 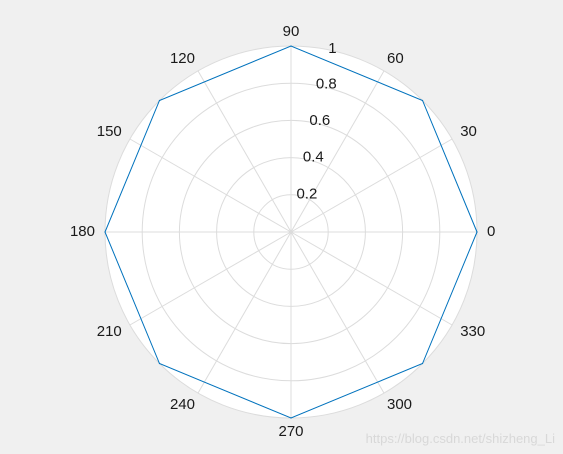 What do you see at coordinates (468, 131) in the screenshot?
I see `theta-tick-label-30: 30` at bounding box center [468, 131].